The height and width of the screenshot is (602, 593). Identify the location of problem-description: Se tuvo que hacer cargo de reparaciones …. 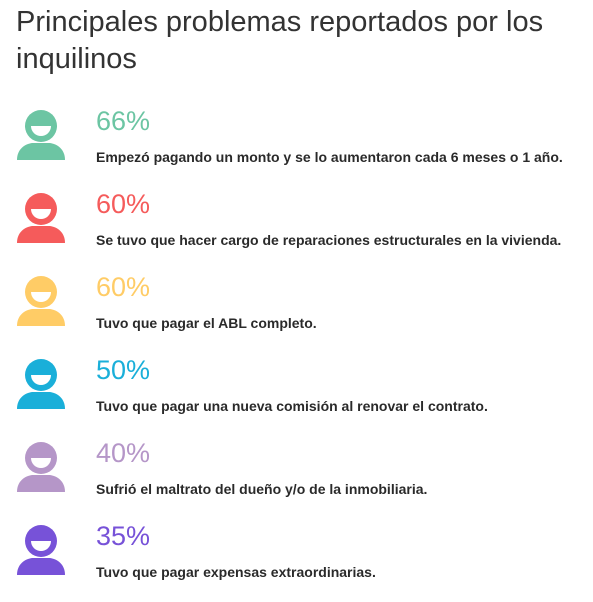
(329, 240).